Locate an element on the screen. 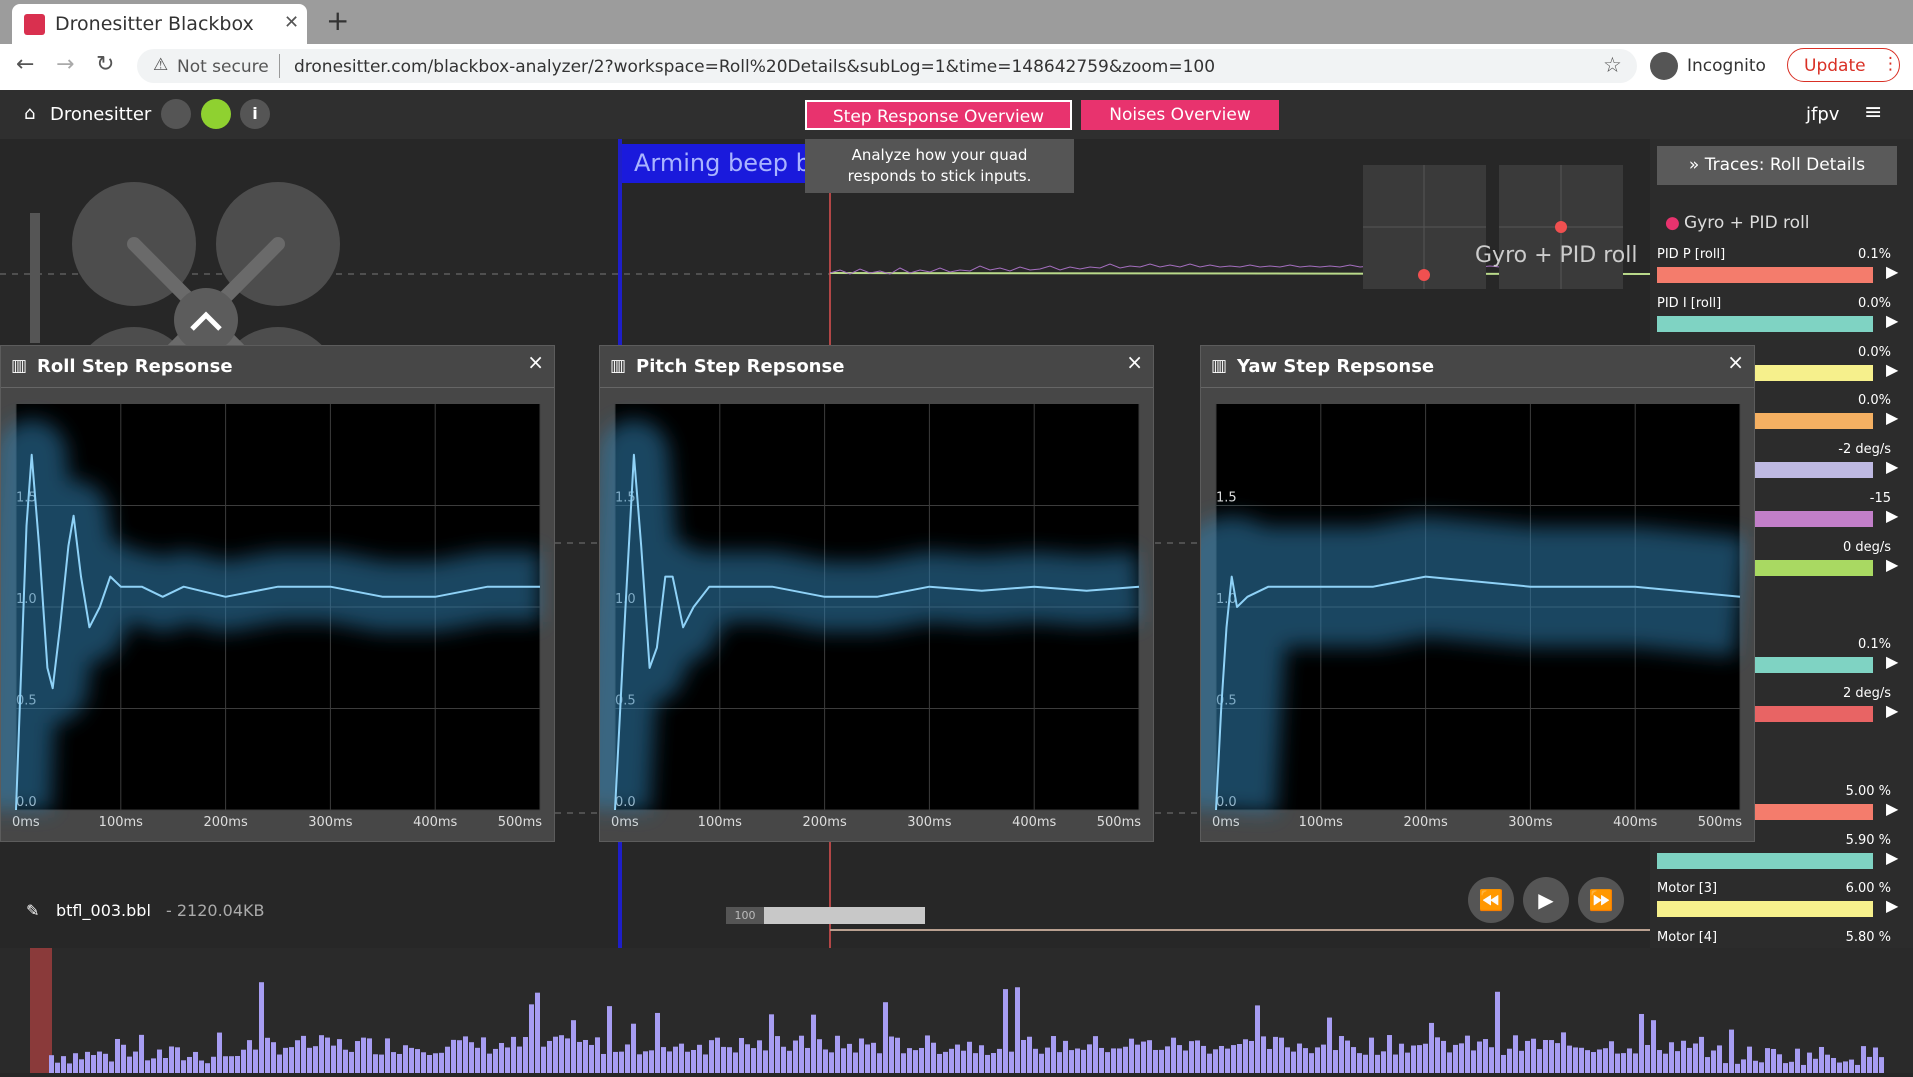 Image resolution: width=1913 pixels, height=1077 pixels. noises-button: Noises Overview is located at coordinates (1180, 115).